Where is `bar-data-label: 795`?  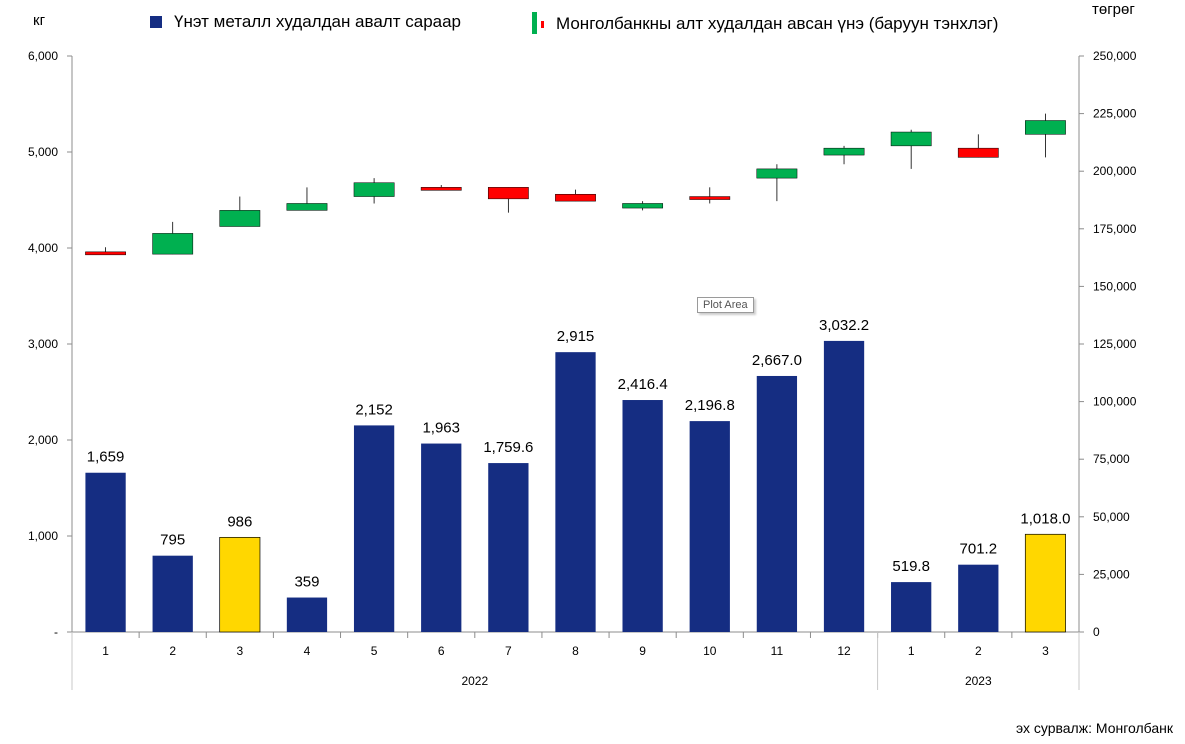 bar-data-label: 795 is located at coordinates (172, 540).